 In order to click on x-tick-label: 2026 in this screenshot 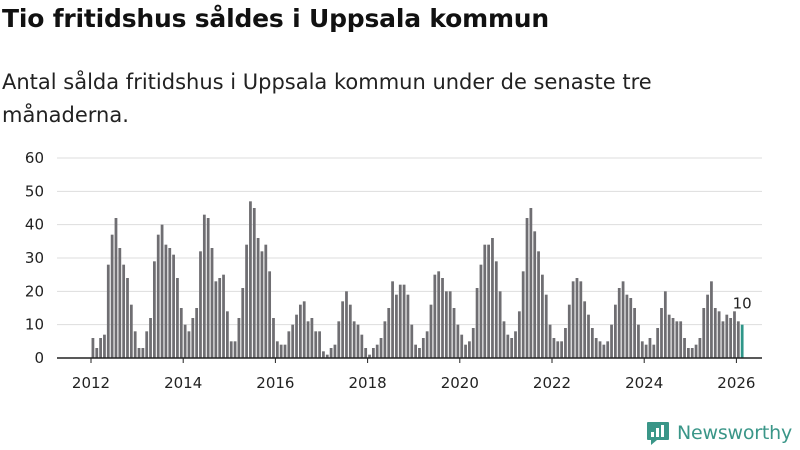, I will do `click(736, 383)`.